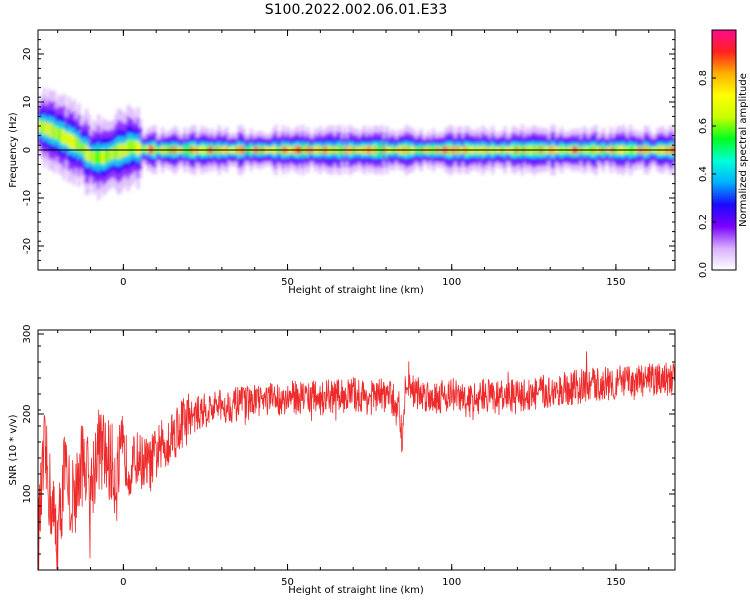 The width and height of the screenshot is (750, 600). Describe the element at coordinates (743, 150) in the screenshot. I see `colorbar-label: Normalized spectral amplitude` at that location.